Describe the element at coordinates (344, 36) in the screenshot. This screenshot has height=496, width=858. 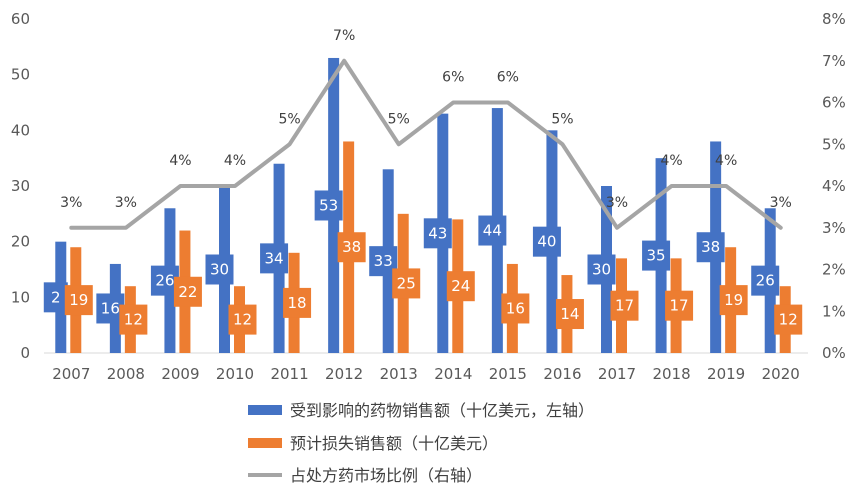
I see `ratio-label: 7%` at that location.